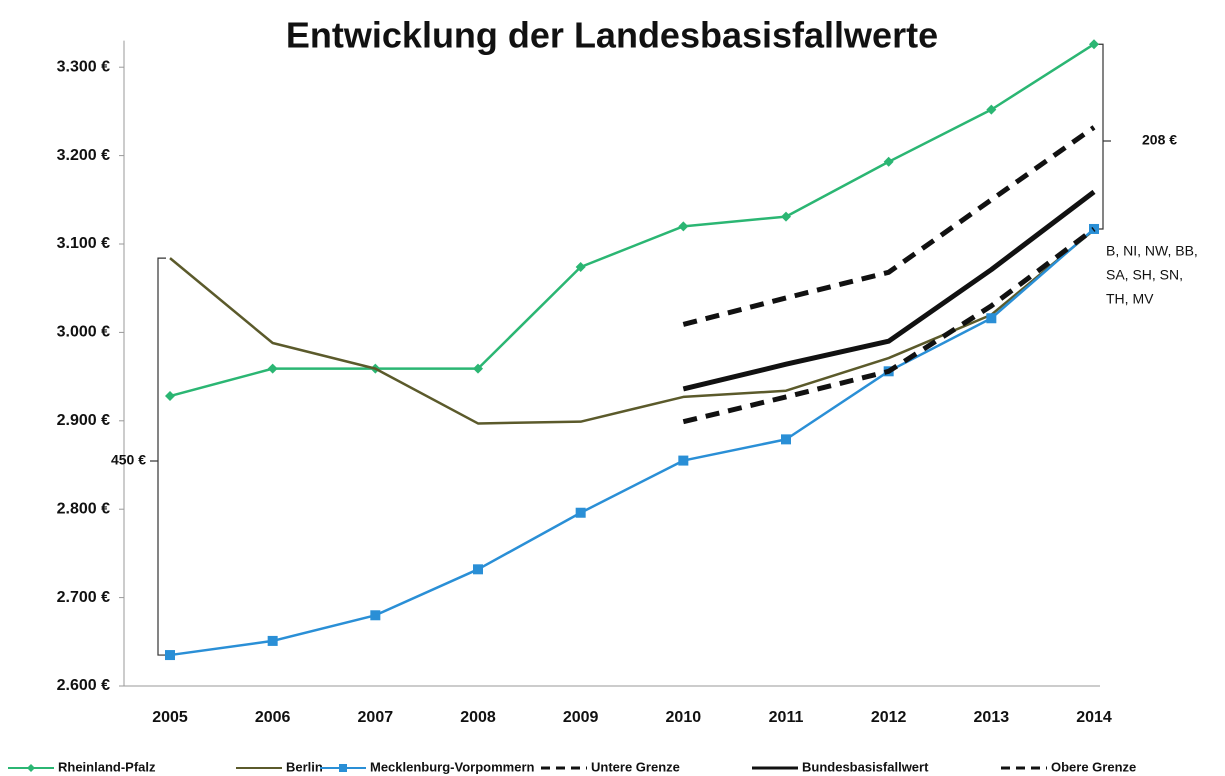 This screenshot has width=1225, height=776. What do you see at coordinates (889, 717) in the screenshot?
I see `x-tick-label: 2012` at bounding box center [889, 717].